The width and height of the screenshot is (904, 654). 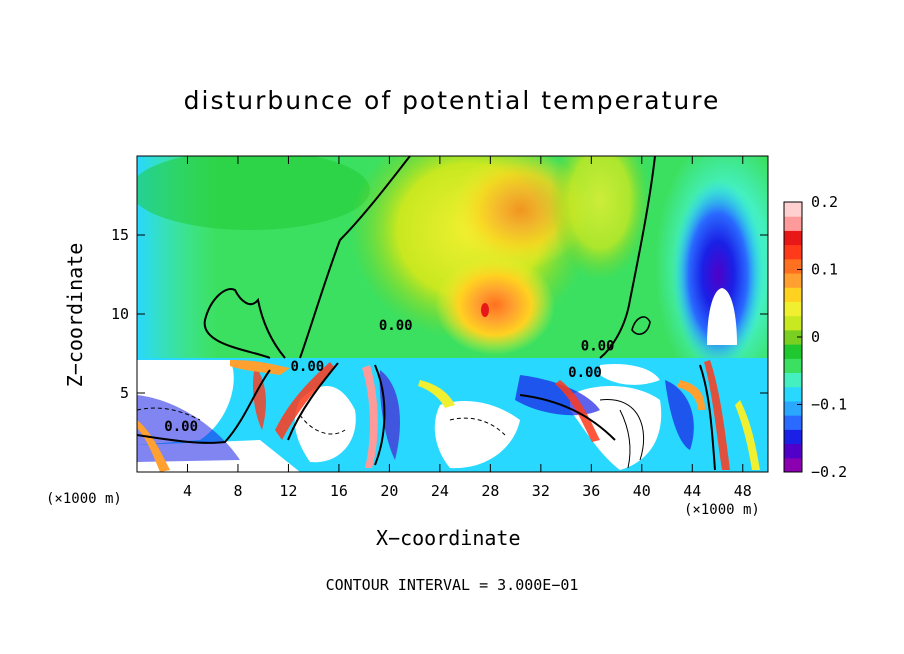 I want to click on x-tick-label: 8, so click(x=237, y=491).